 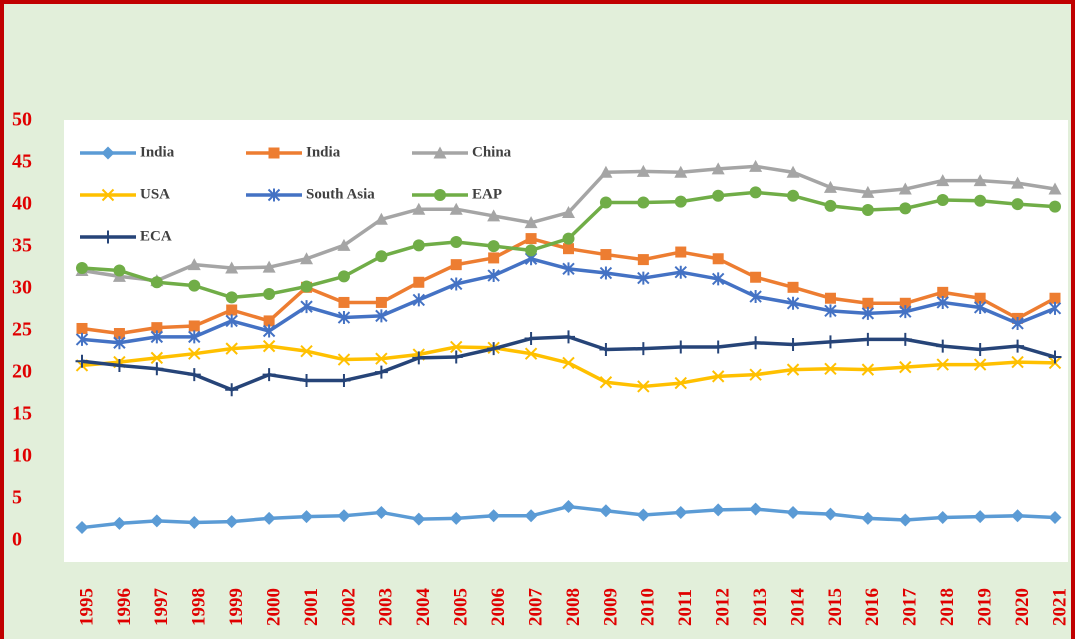 What do you see at coordinates (348, 607) in the screenshot?
I see `x-tick-label: 2002` at bounding box center [348, 607].